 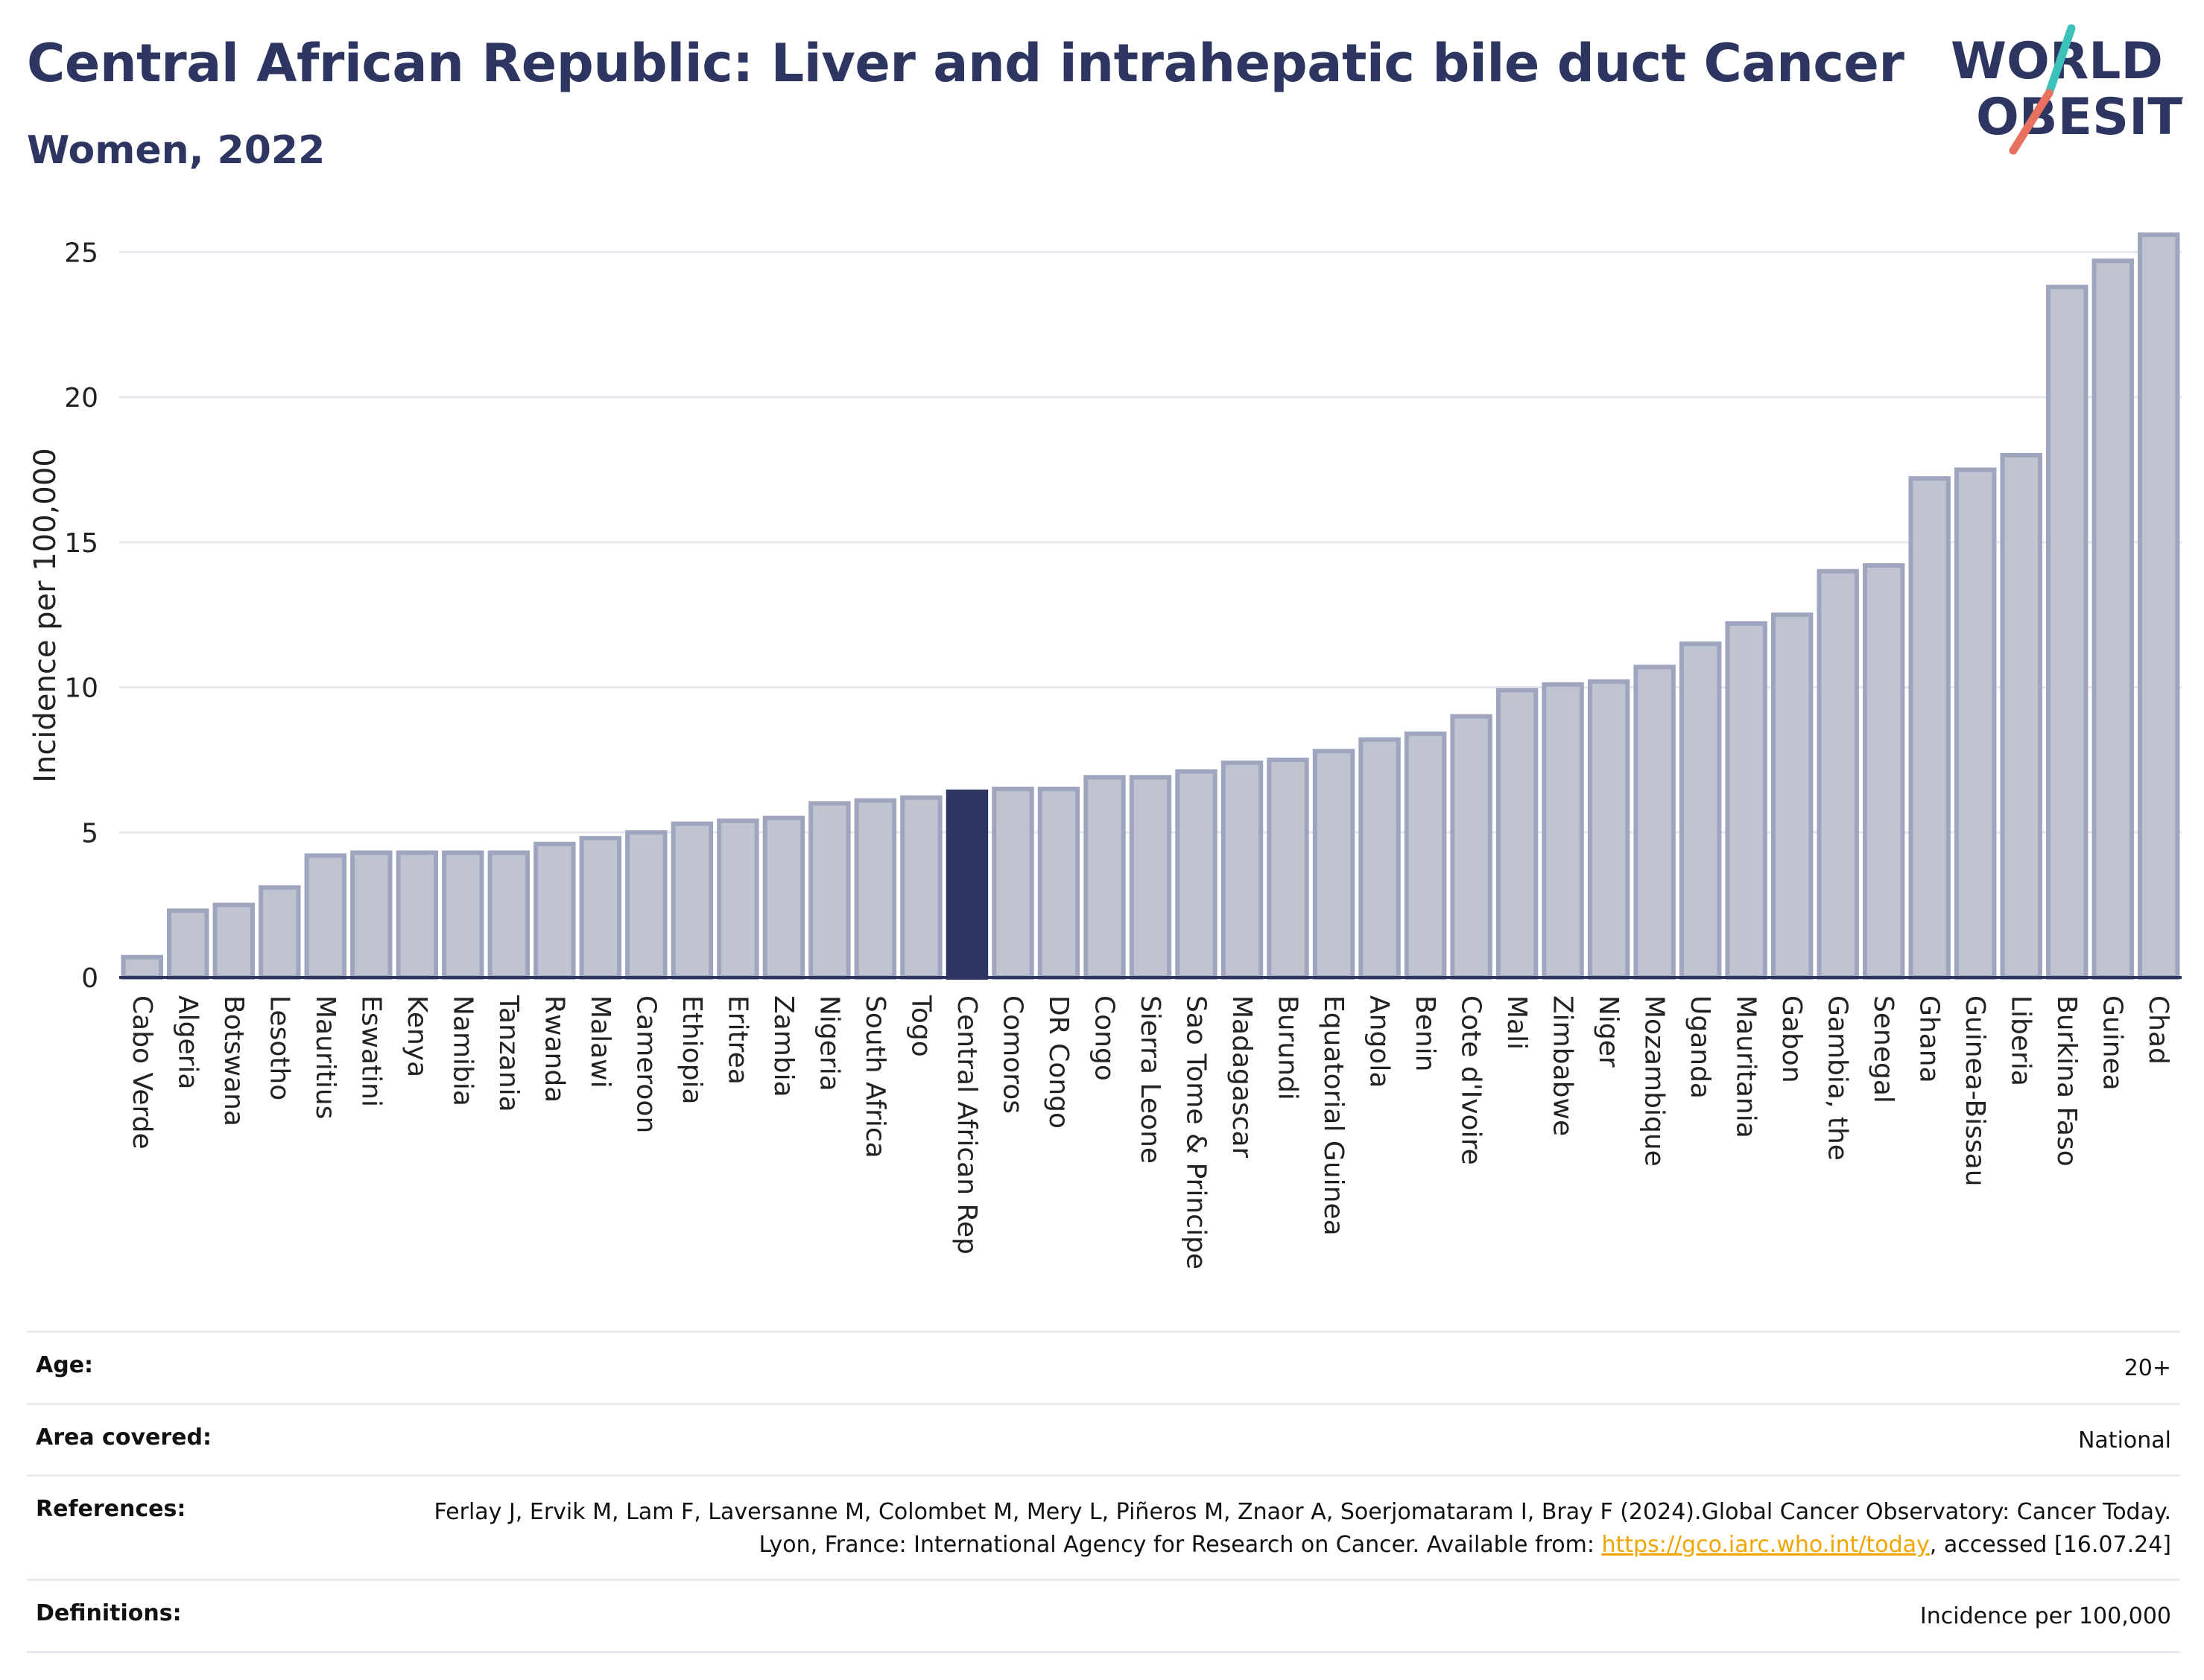 What do you see at coordinates (1765, 1544) in the screenshot?
I see `references-link: https://gco.iarc.who.int/today` at bounding box center [1765, 1544].